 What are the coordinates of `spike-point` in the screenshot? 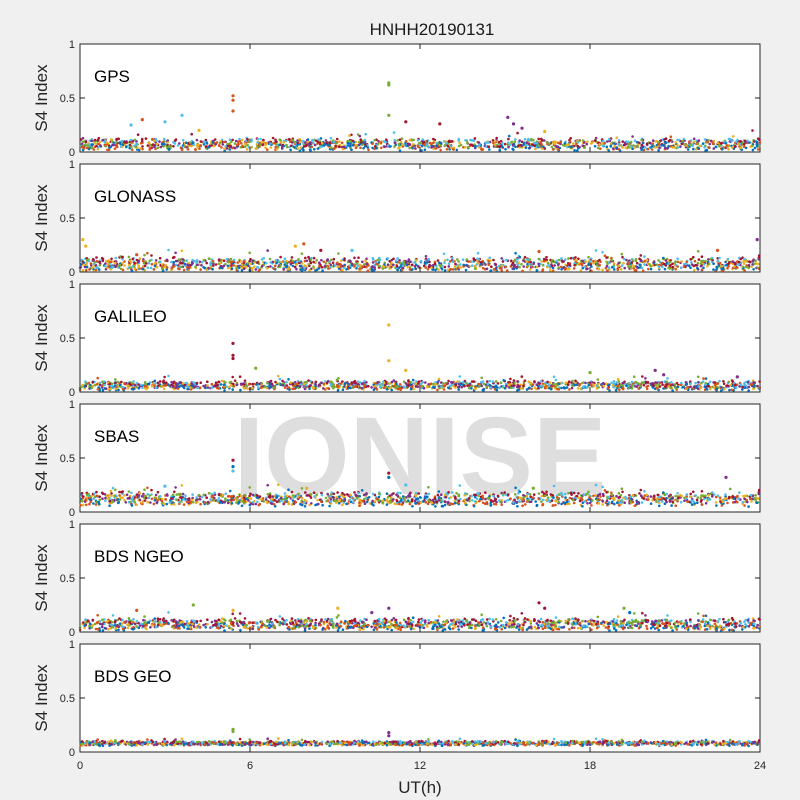 It's located at (406, 122).